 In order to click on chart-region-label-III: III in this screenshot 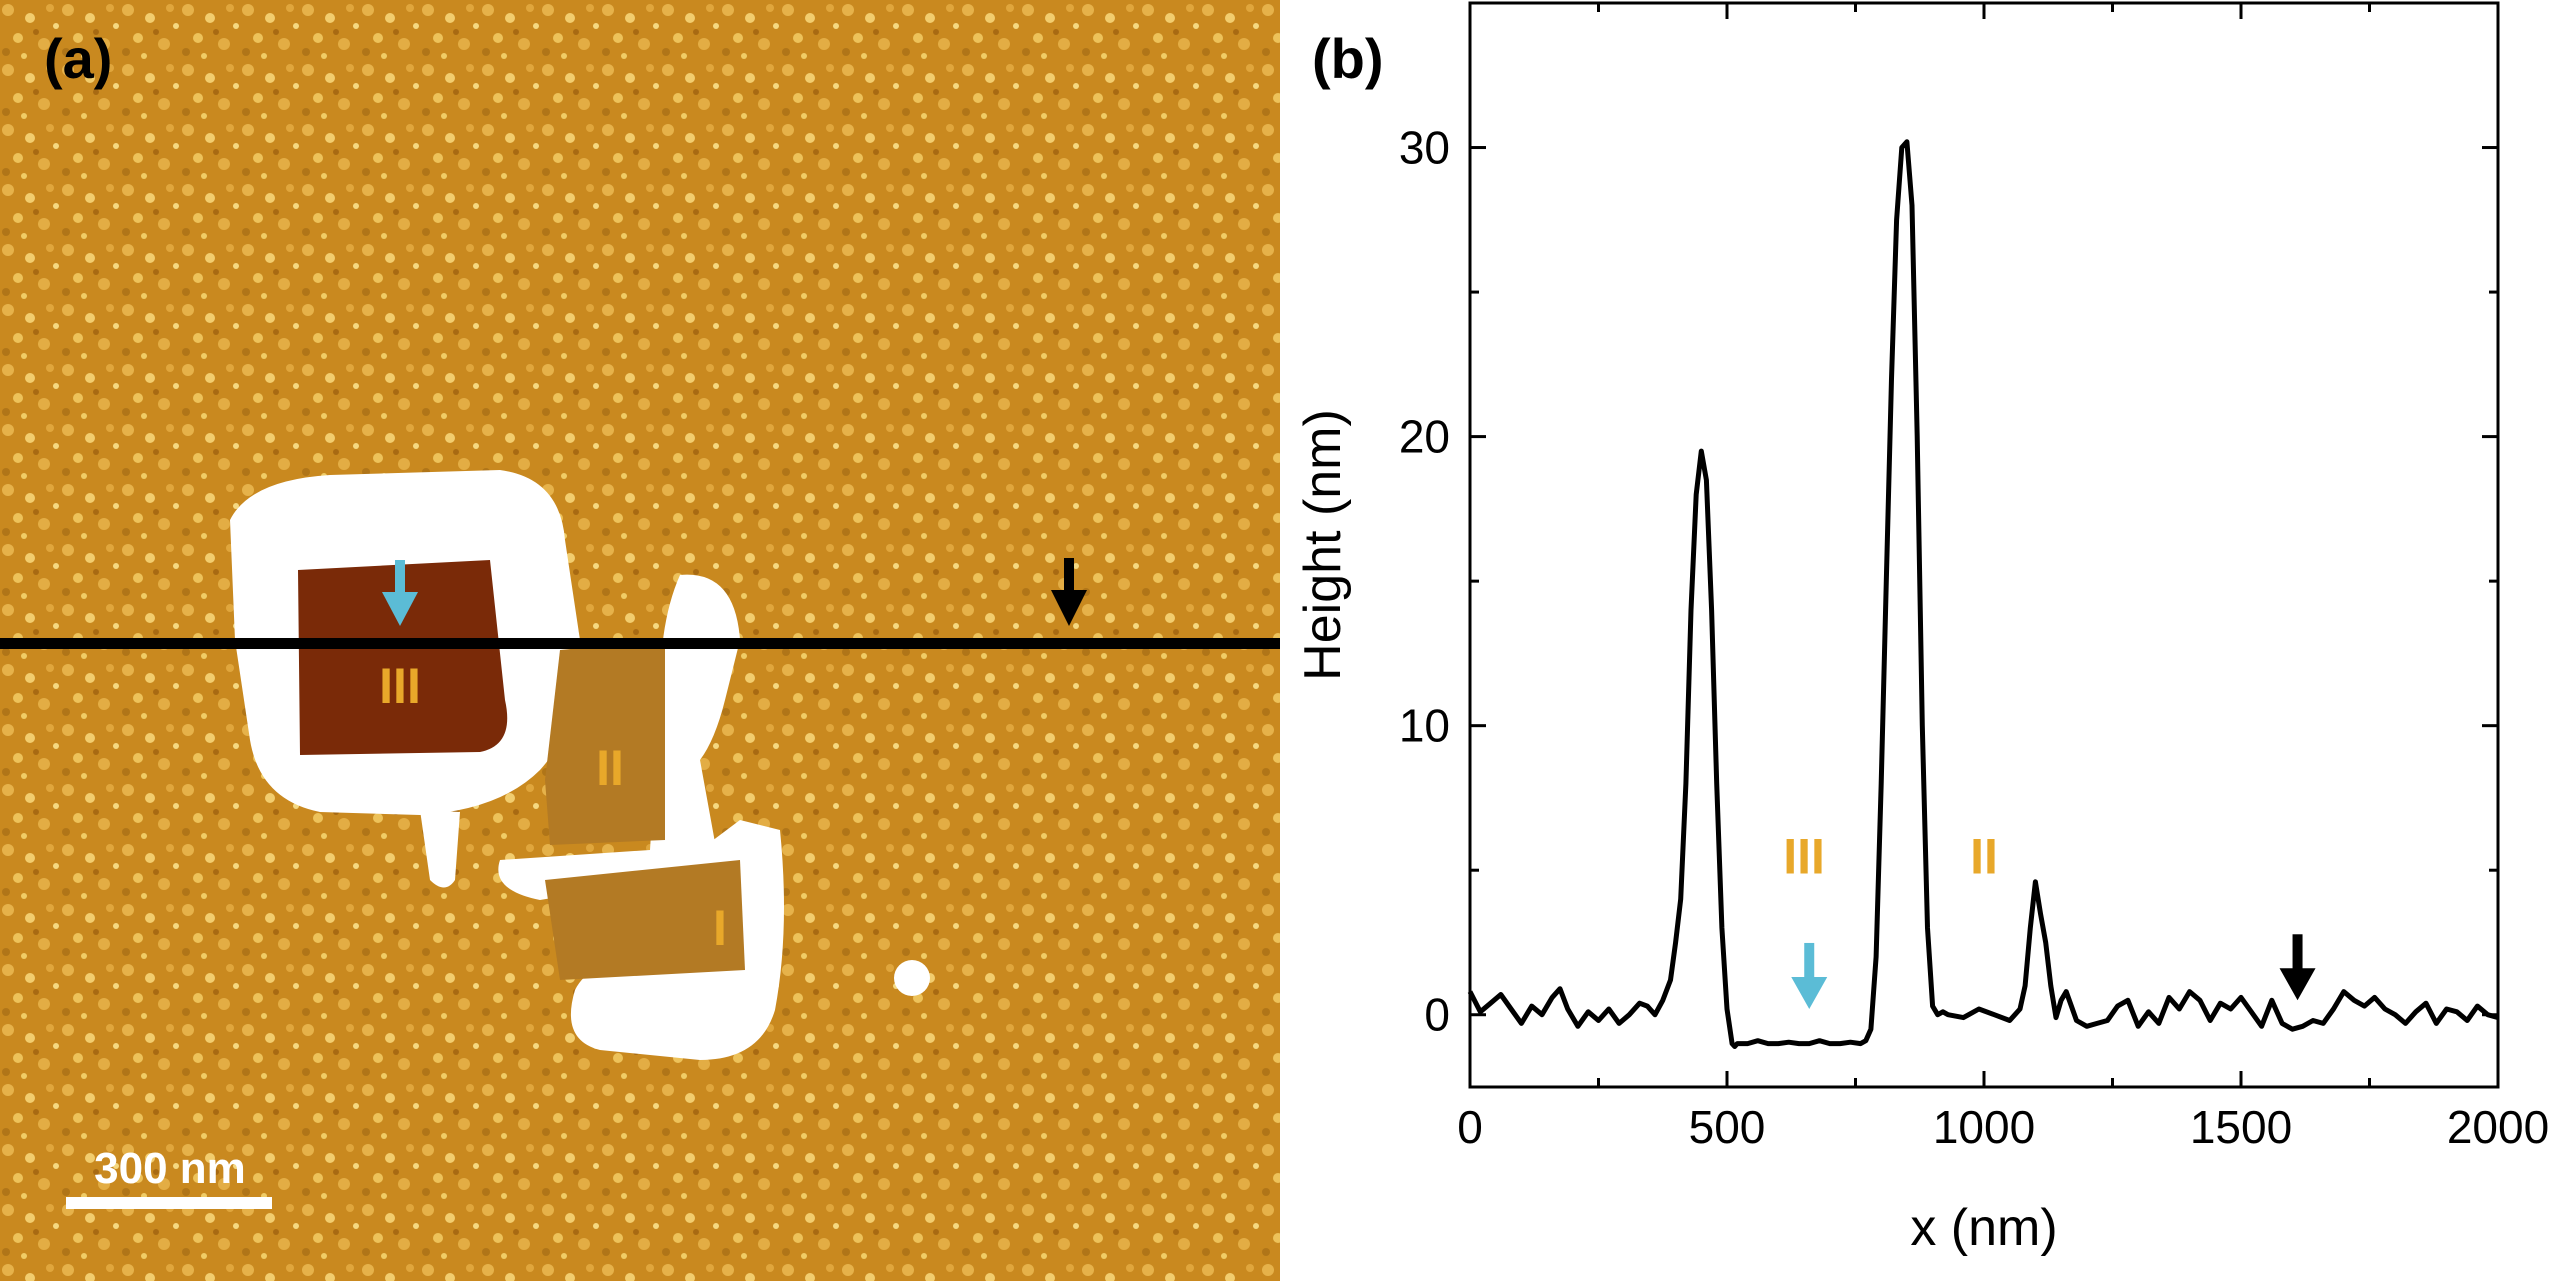, I will do `click(1804, 857)`.